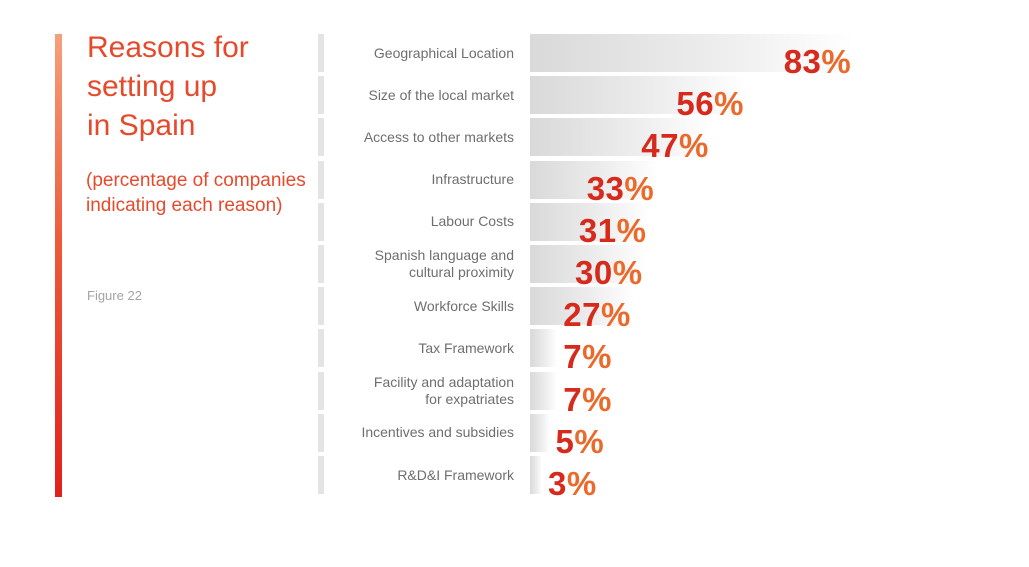  What do you see at coordinates (152, 86) in the screenshot?
I see `title-line: setting up` at bounding box center [152, 86].